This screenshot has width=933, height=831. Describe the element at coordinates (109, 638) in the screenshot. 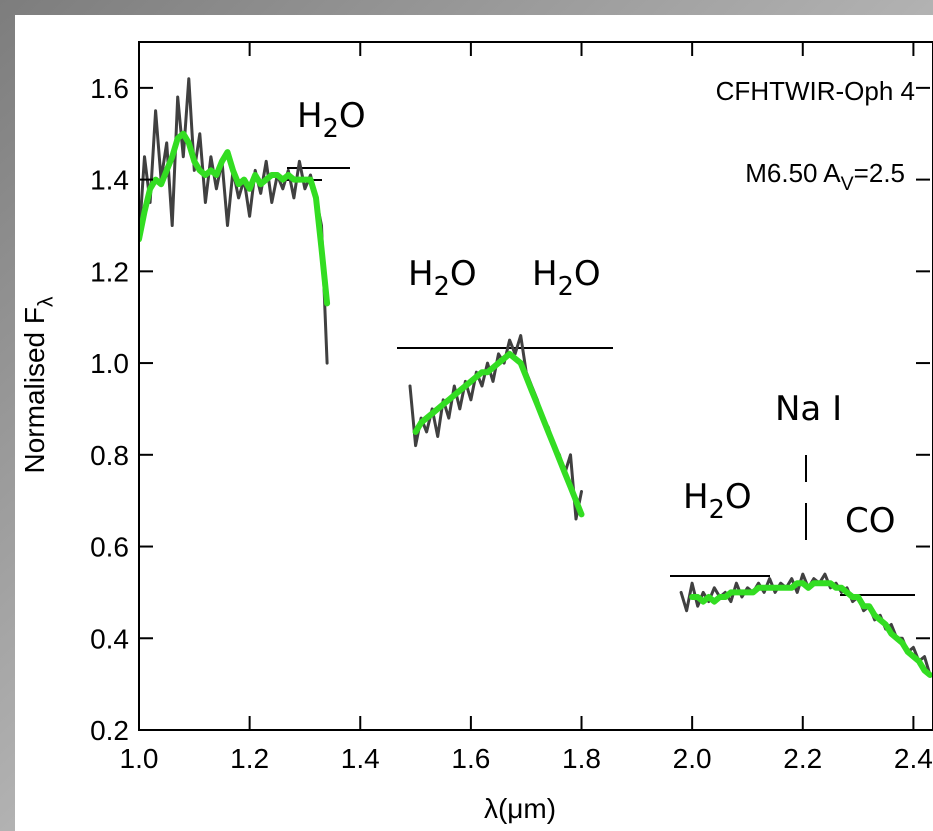

I see `y-tick-label: 0.4` at that location.